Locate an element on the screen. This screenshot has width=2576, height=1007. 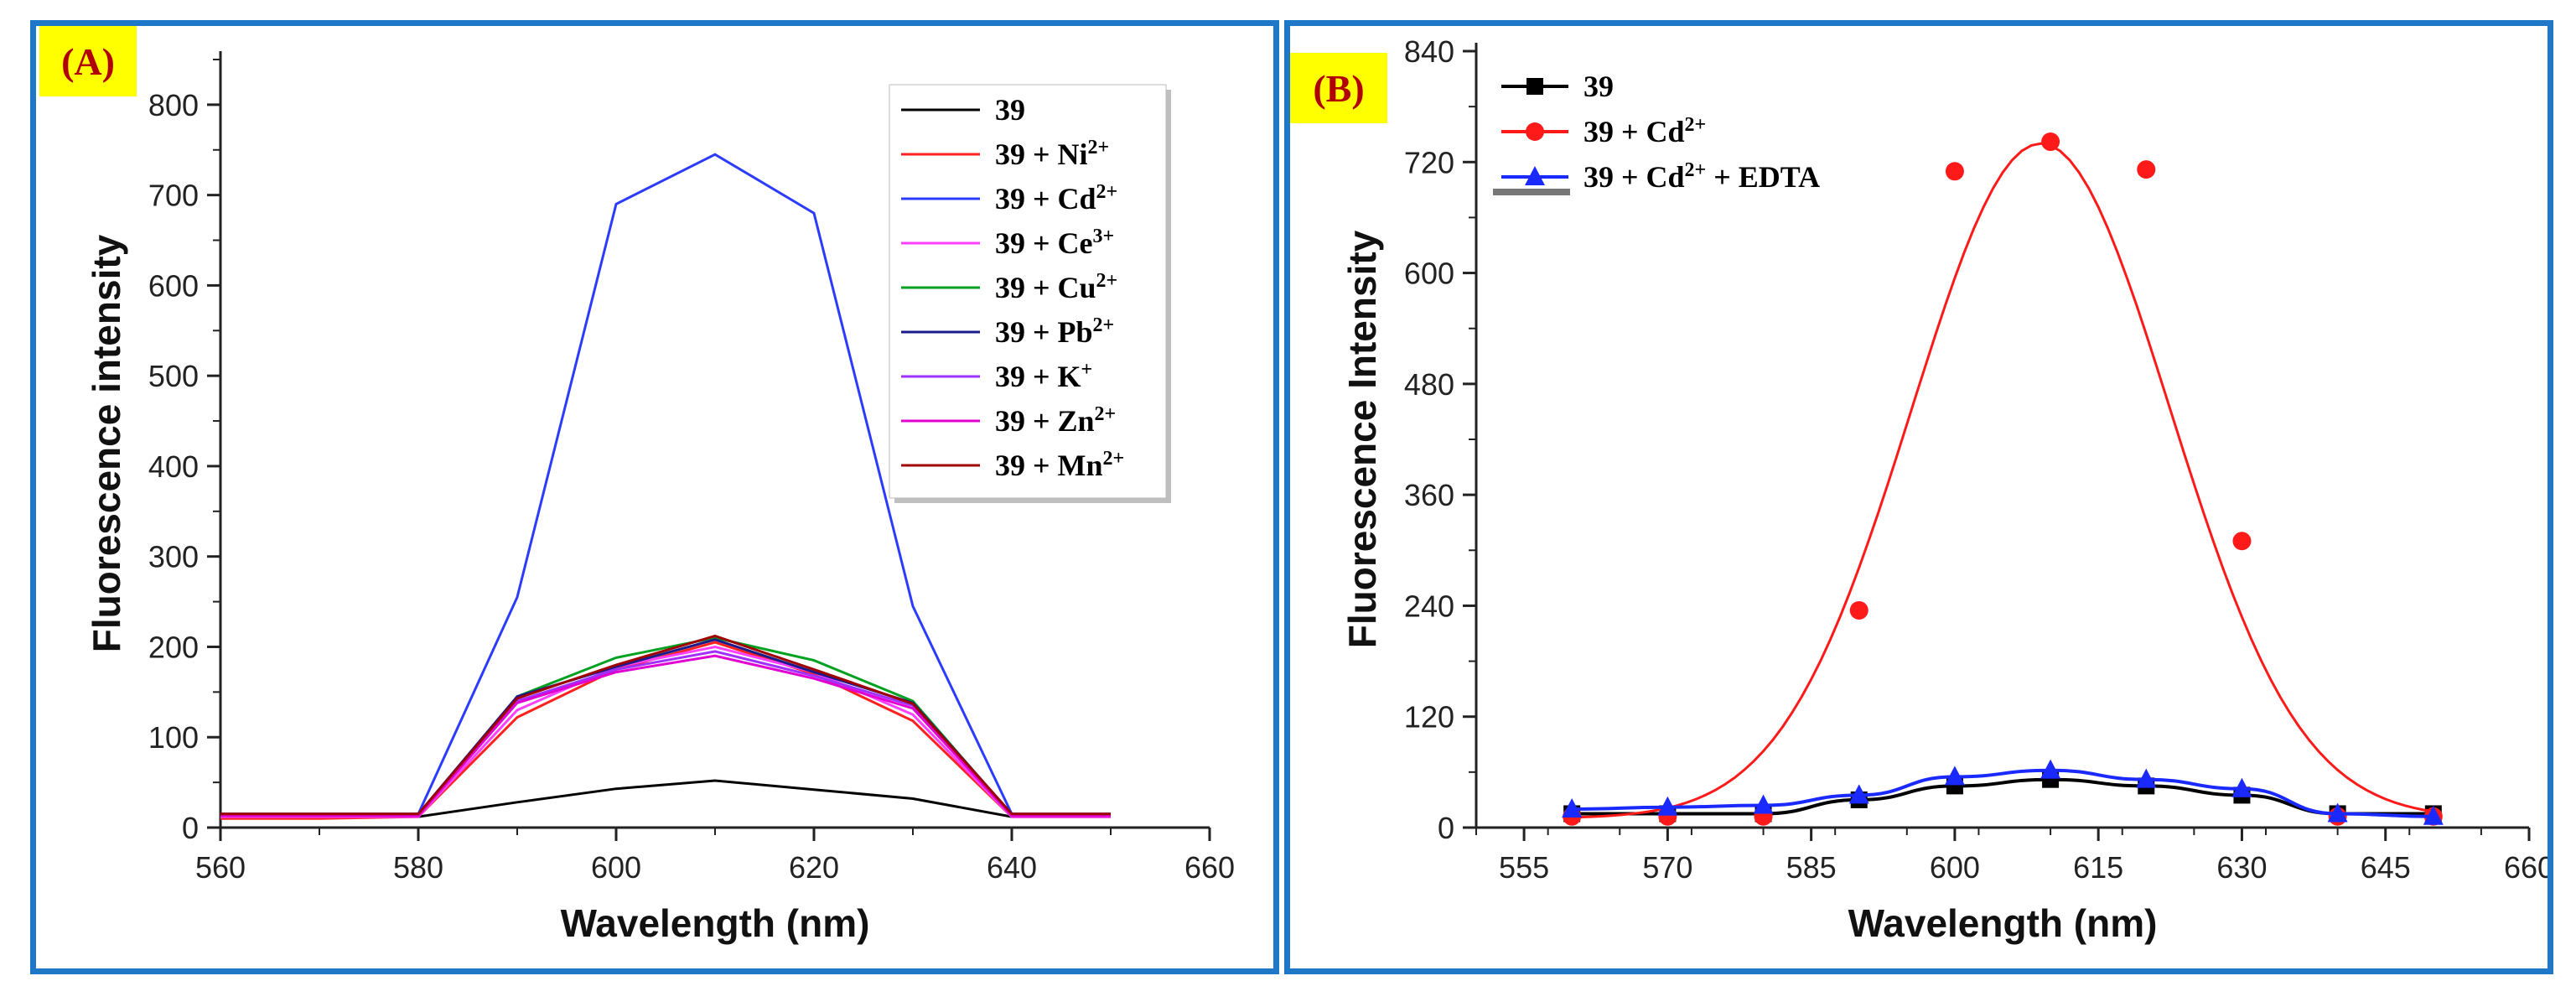
legend-label: 39 + Ce3+ is located at coordinates (1054, 243).